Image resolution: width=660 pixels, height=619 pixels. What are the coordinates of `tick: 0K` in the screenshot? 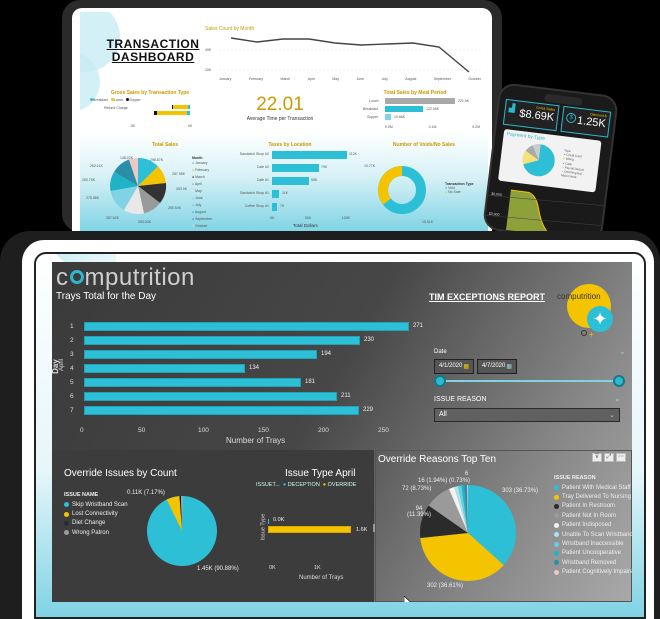 It's located at (190, 126).